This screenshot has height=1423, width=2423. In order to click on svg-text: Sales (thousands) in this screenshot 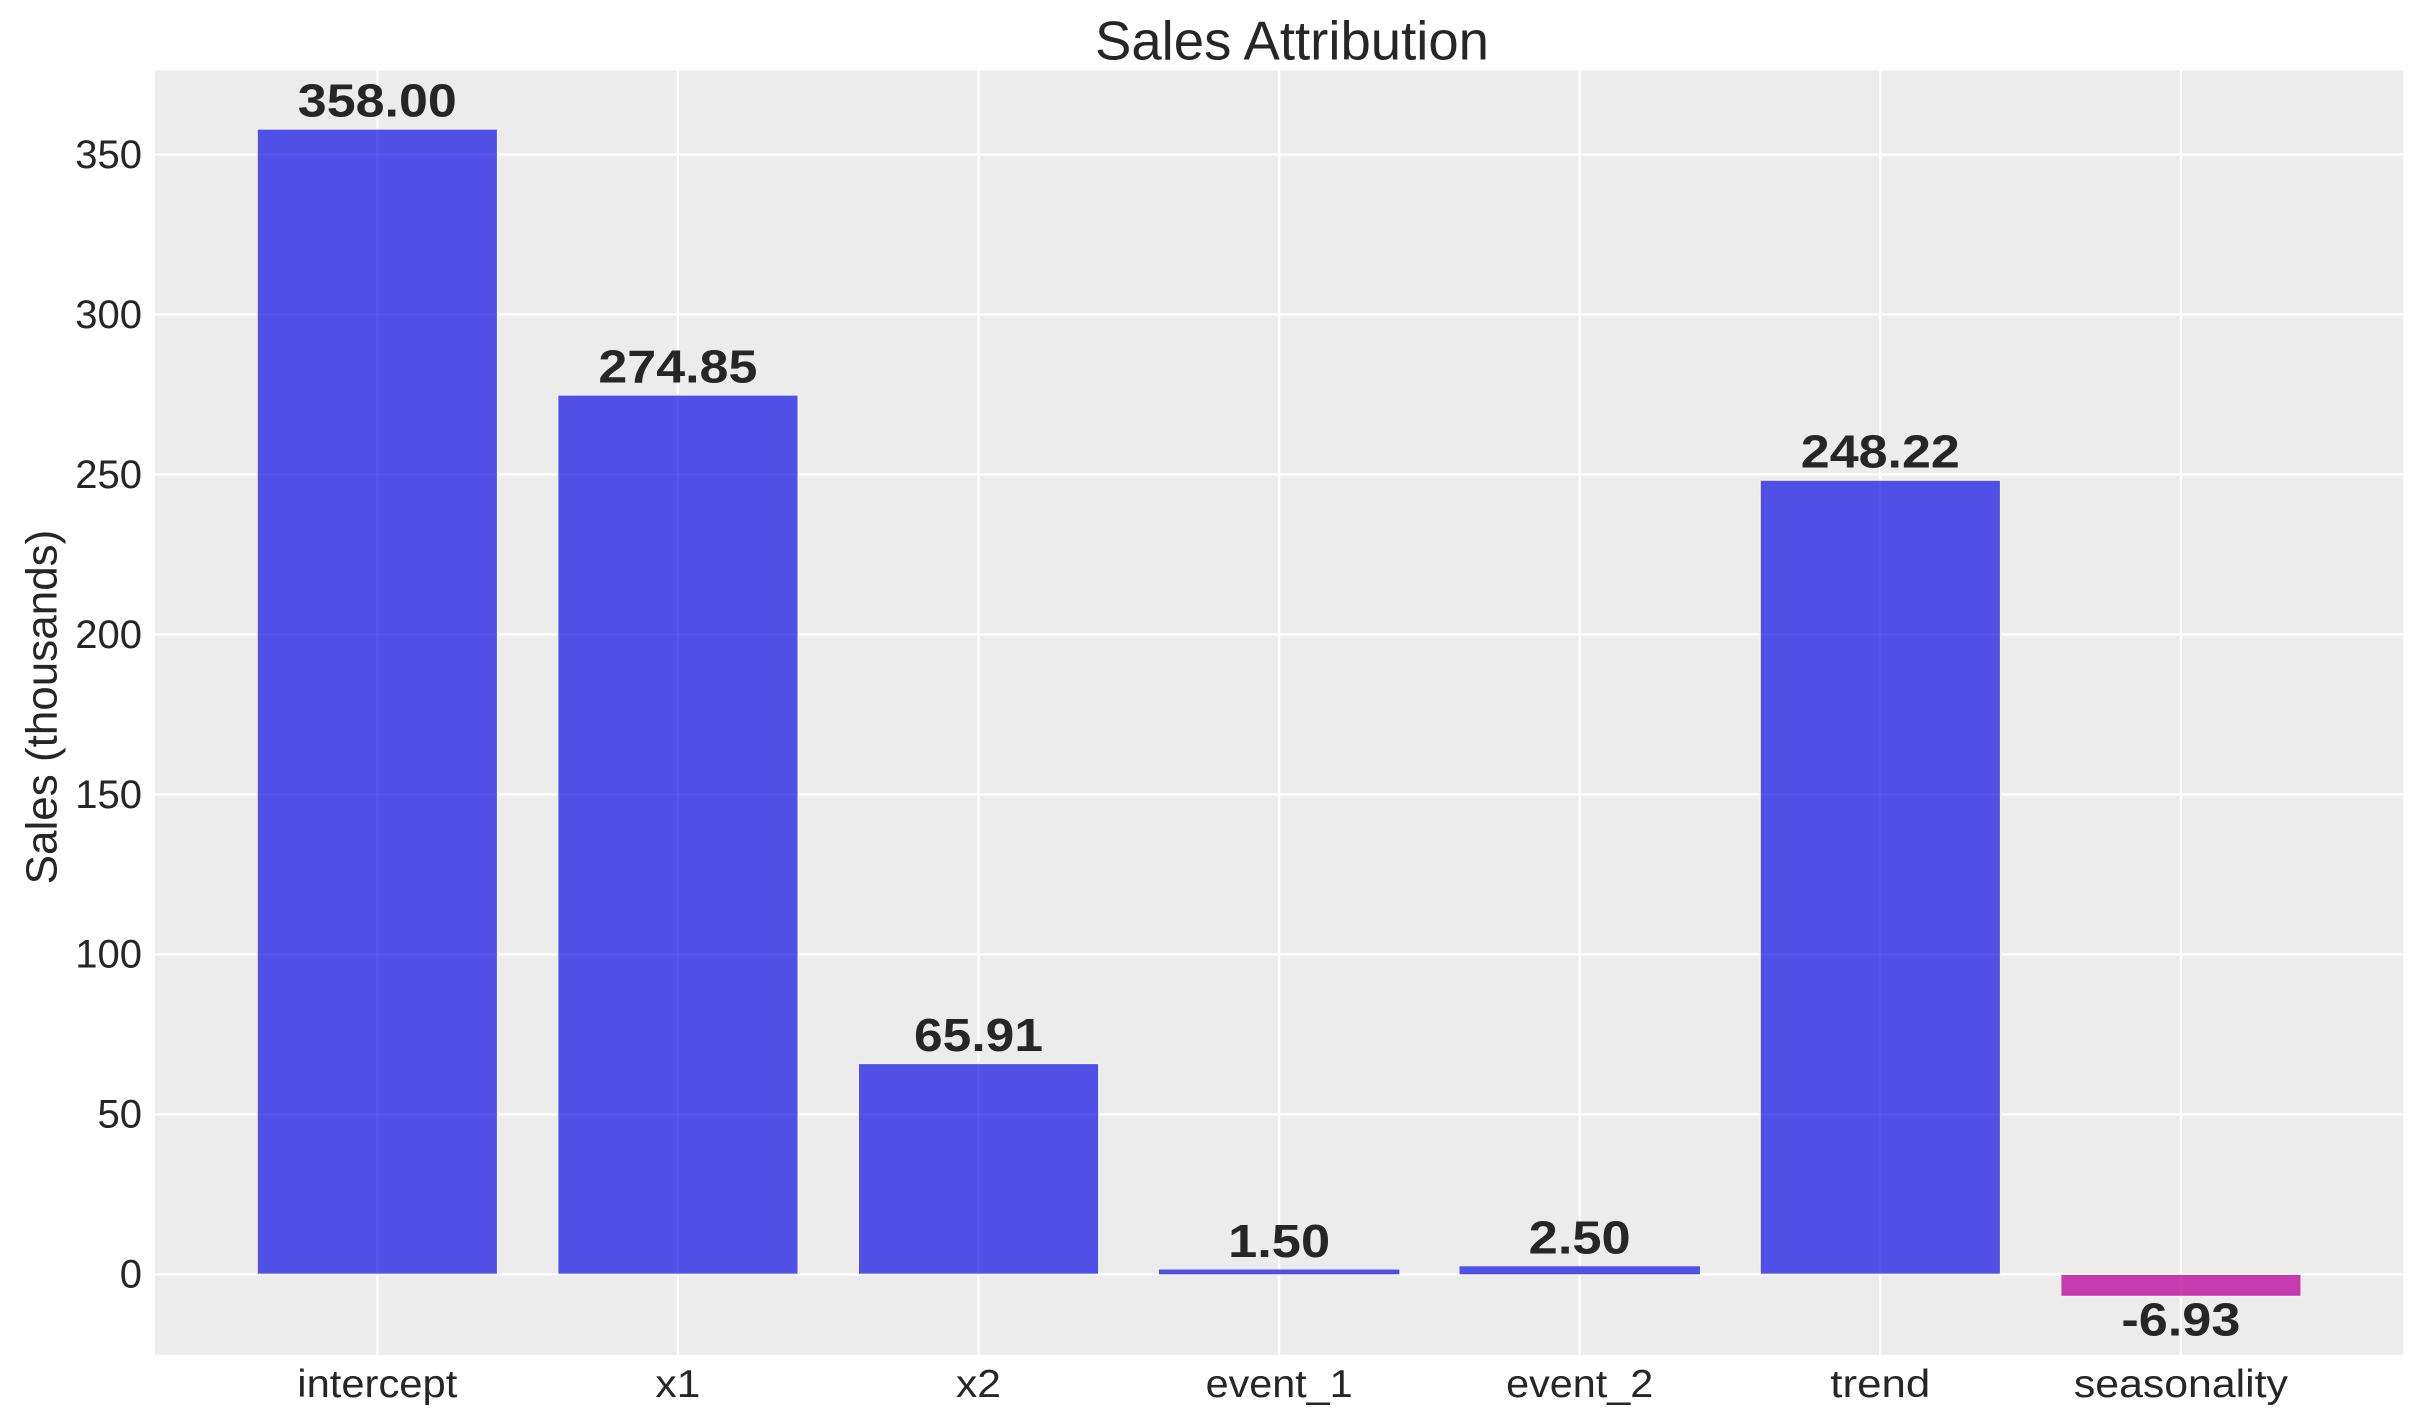, I will do `click(42, 707)`.